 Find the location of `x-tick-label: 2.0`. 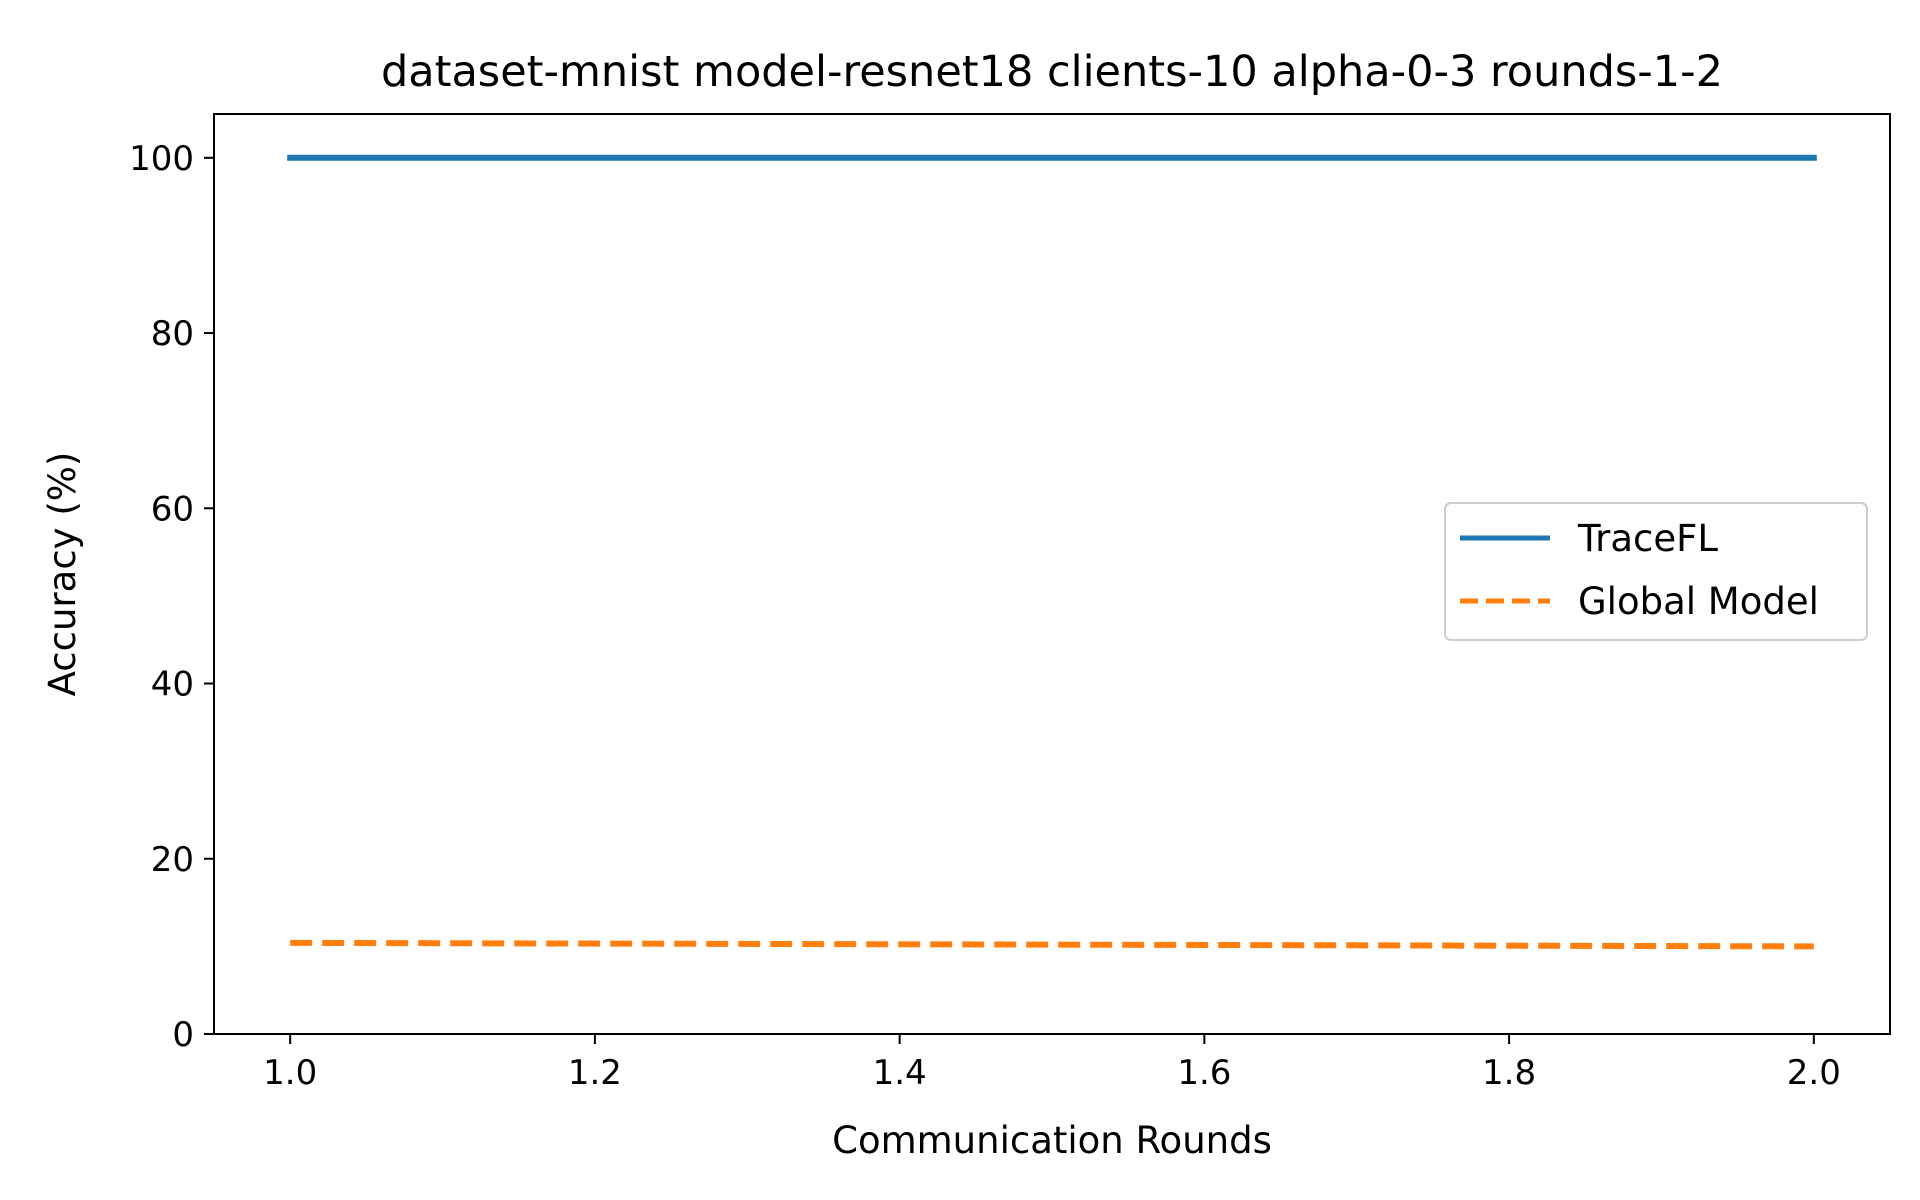

x-tick-label: 2.0 is located at coordinates (1814, 1073).